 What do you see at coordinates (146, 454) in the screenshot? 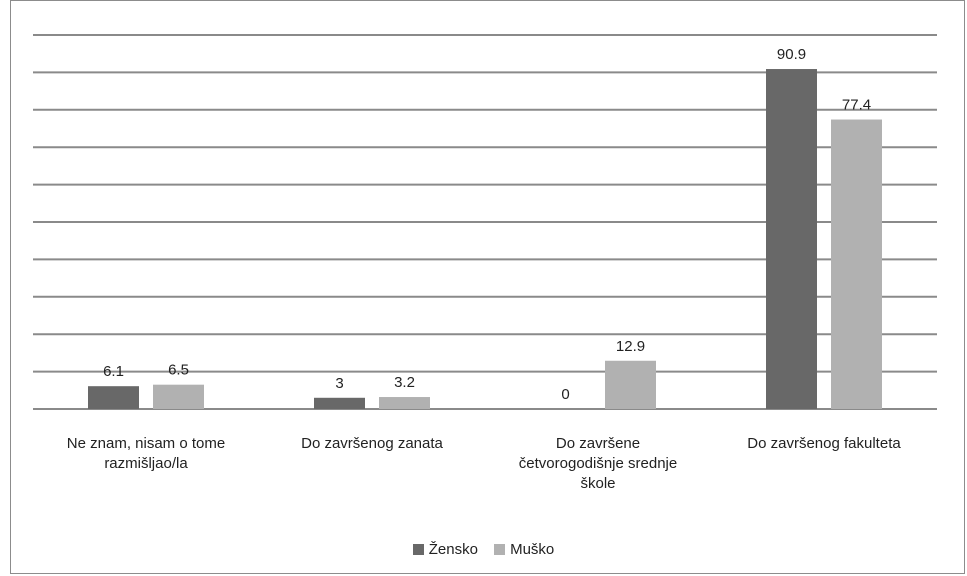
I see `category-label: Ne znam, nisam o tome razmišljao/la` at bounding box center [146, 454].